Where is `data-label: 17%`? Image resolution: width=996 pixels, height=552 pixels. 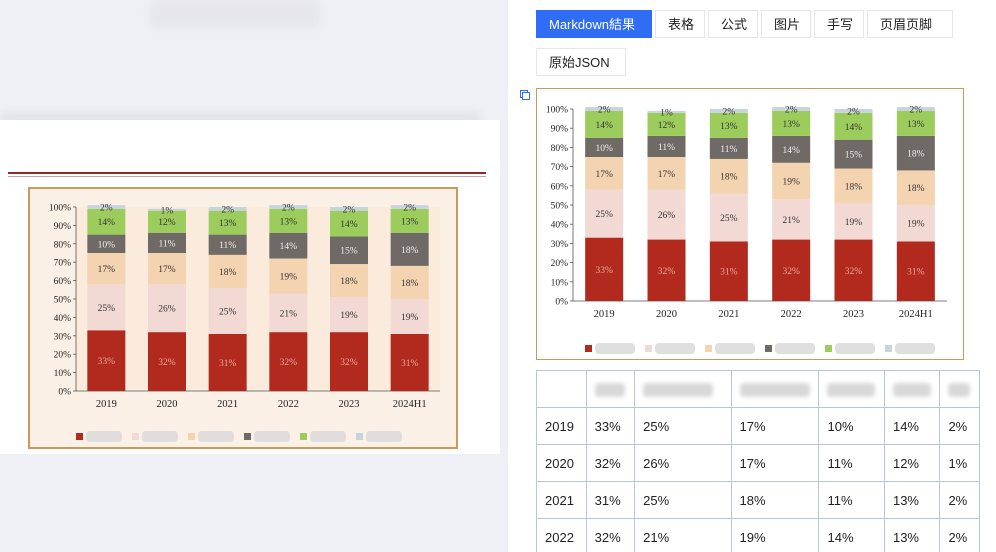
data-label: 17% is located at coordinates (667, 175).